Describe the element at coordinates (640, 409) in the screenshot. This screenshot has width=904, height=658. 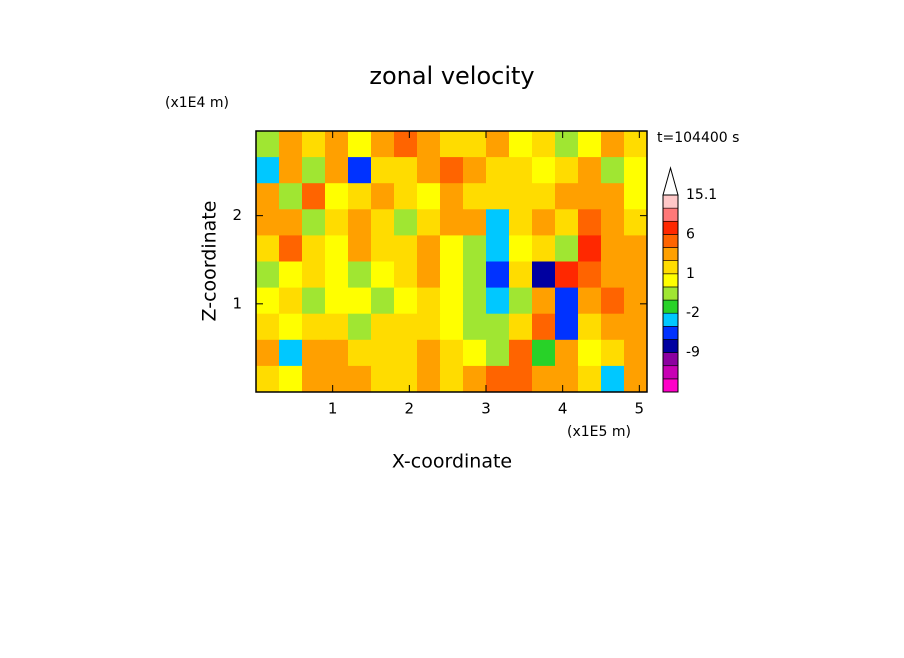
I see `x-tick-label: 5` at that location.